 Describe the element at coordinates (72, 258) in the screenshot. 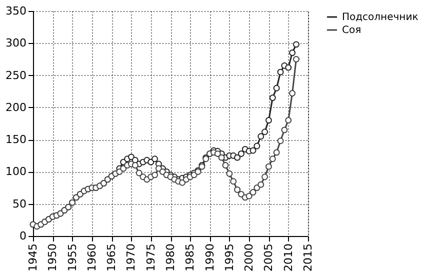

I see `x-tick-label: 1955` at that location.